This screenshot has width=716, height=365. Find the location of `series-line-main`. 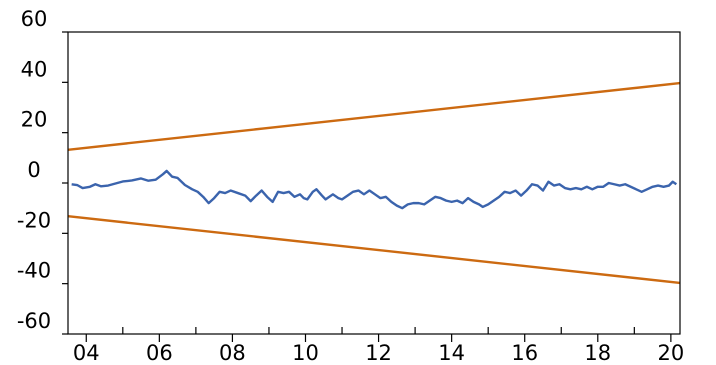

series-line-main is located at coordinates (374, 189).